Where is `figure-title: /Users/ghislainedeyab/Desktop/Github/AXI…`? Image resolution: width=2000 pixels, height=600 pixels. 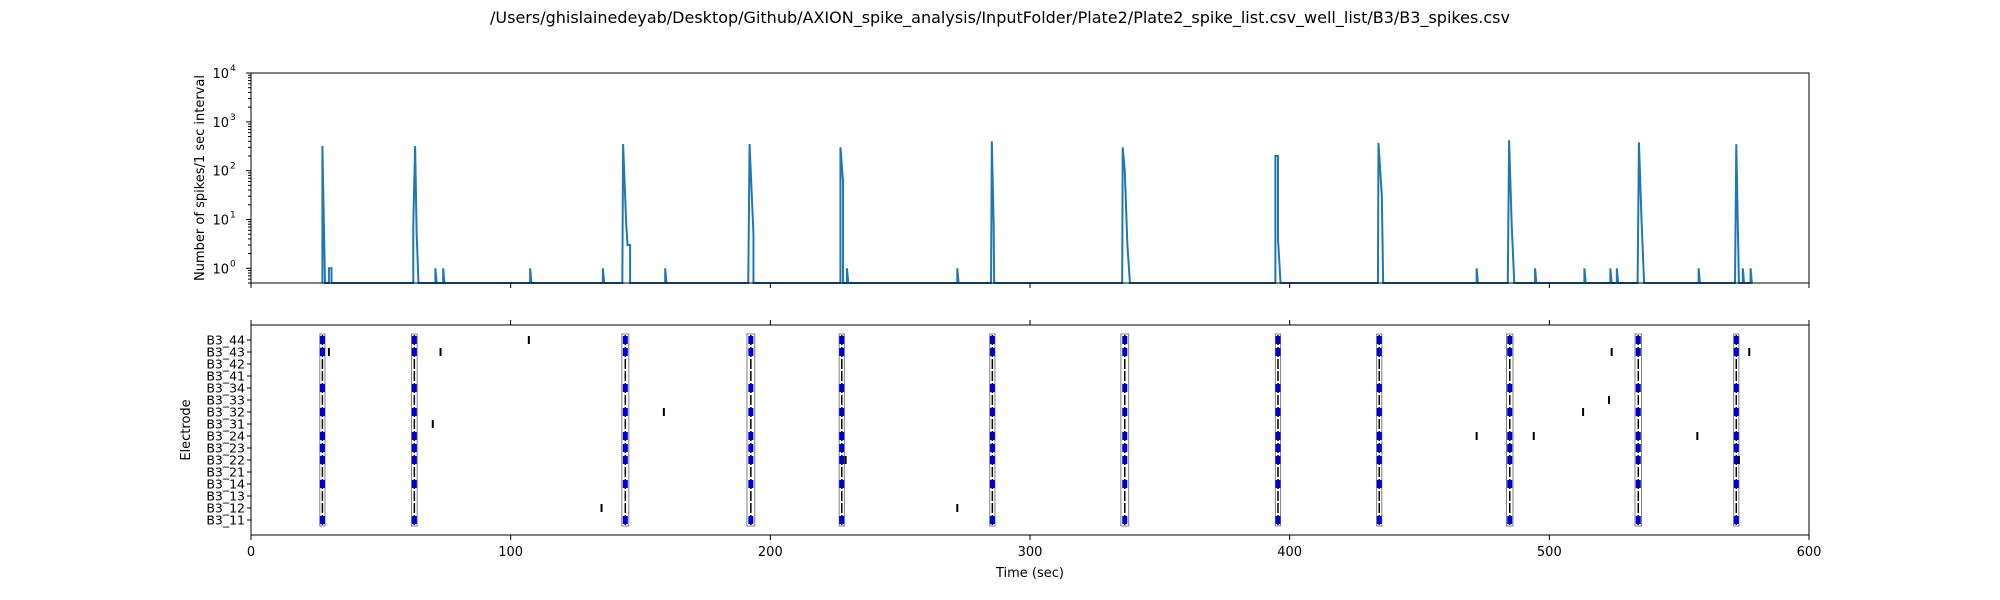
figure-title: /Users/ghislainedeyab/Desktop/Github/AXI… is located at coordinates (1000, 17).